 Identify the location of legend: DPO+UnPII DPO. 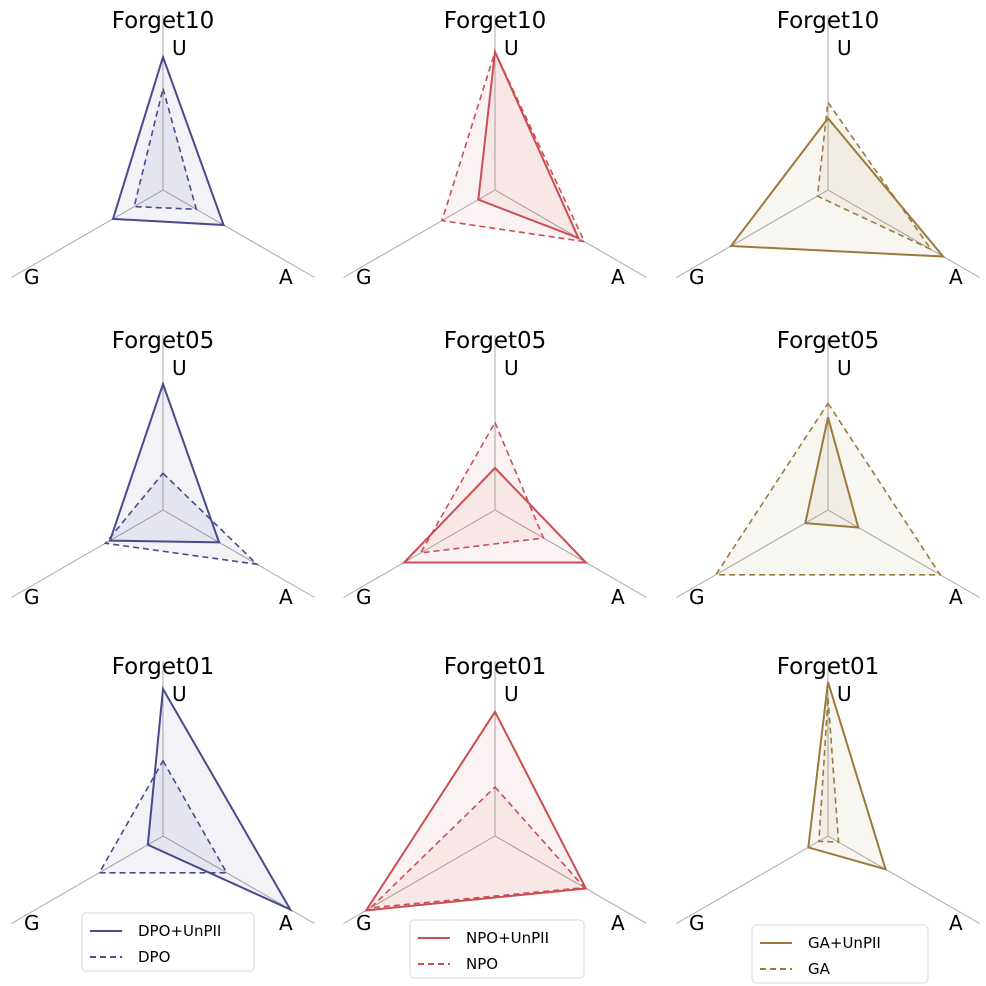
(168, 942).